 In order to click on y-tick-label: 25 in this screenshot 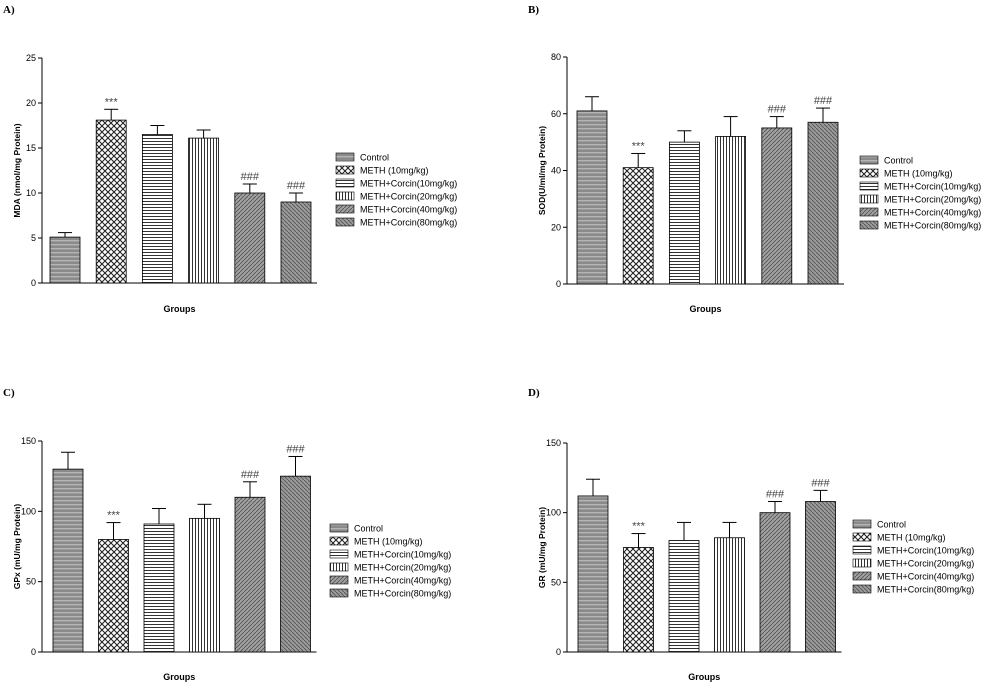, I will do `click(31, 58)`.